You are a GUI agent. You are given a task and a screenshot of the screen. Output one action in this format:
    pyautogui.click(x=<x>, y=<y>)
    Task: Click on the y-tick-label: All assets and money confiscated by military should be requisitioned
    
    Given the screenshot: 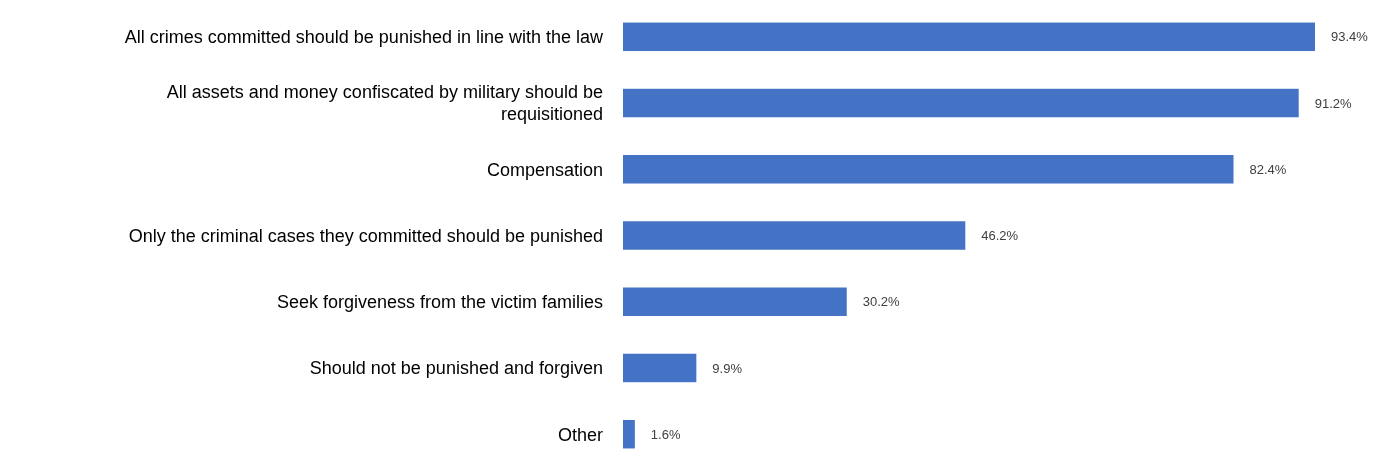 What is the action you would take?
    pyautogui.click(x=384, y=103)
    